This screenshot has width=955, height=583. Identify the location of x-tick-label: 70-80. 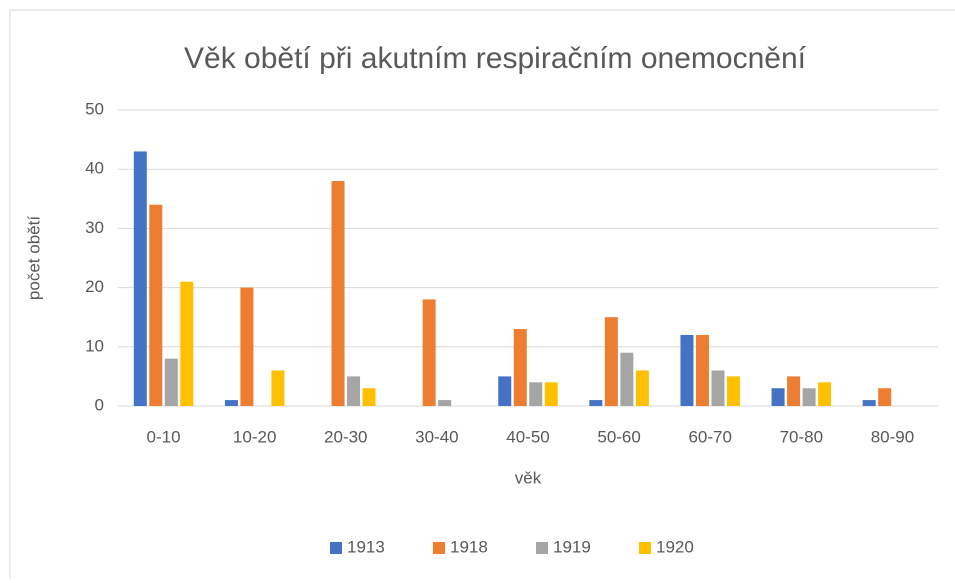
(801, 436).